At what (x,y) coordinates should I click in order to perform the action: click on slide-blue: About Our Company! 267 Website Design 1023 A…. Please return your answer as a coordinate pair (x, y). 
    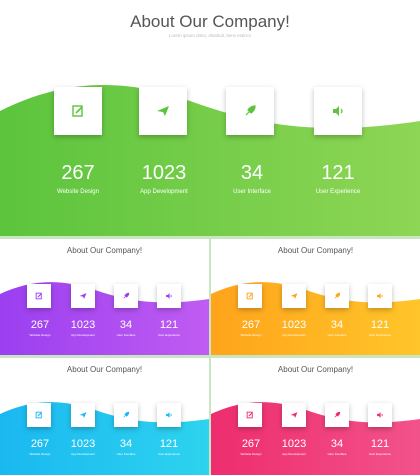
    Looking at the image, I should click on (104, 416).